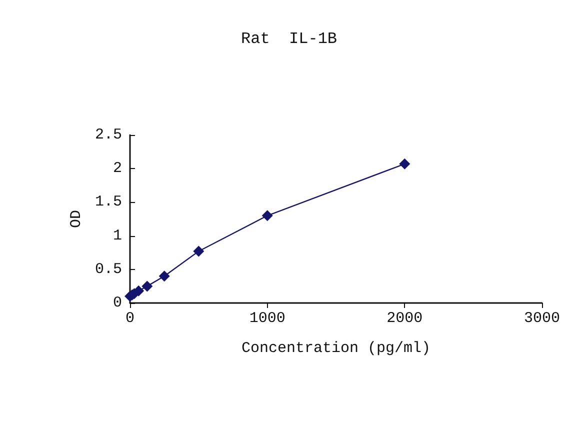 The height and width of the screenshot is (423, 578). I want to click on y-tick-label: 0, so click(117, 303).